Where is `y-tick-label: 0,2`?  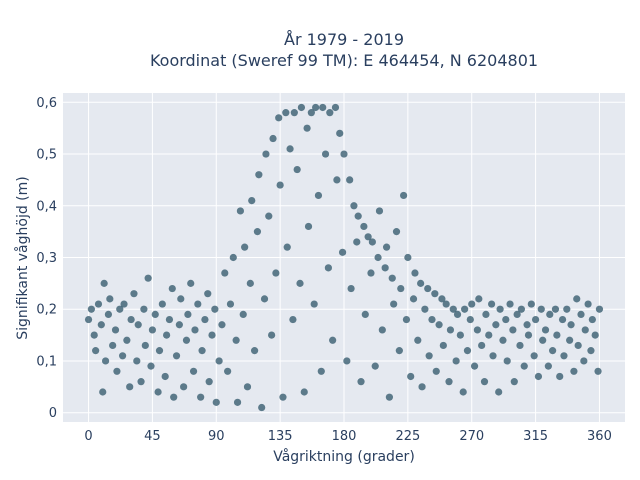
y-tick-label: 0,2 is located at coordinates (46, 310).